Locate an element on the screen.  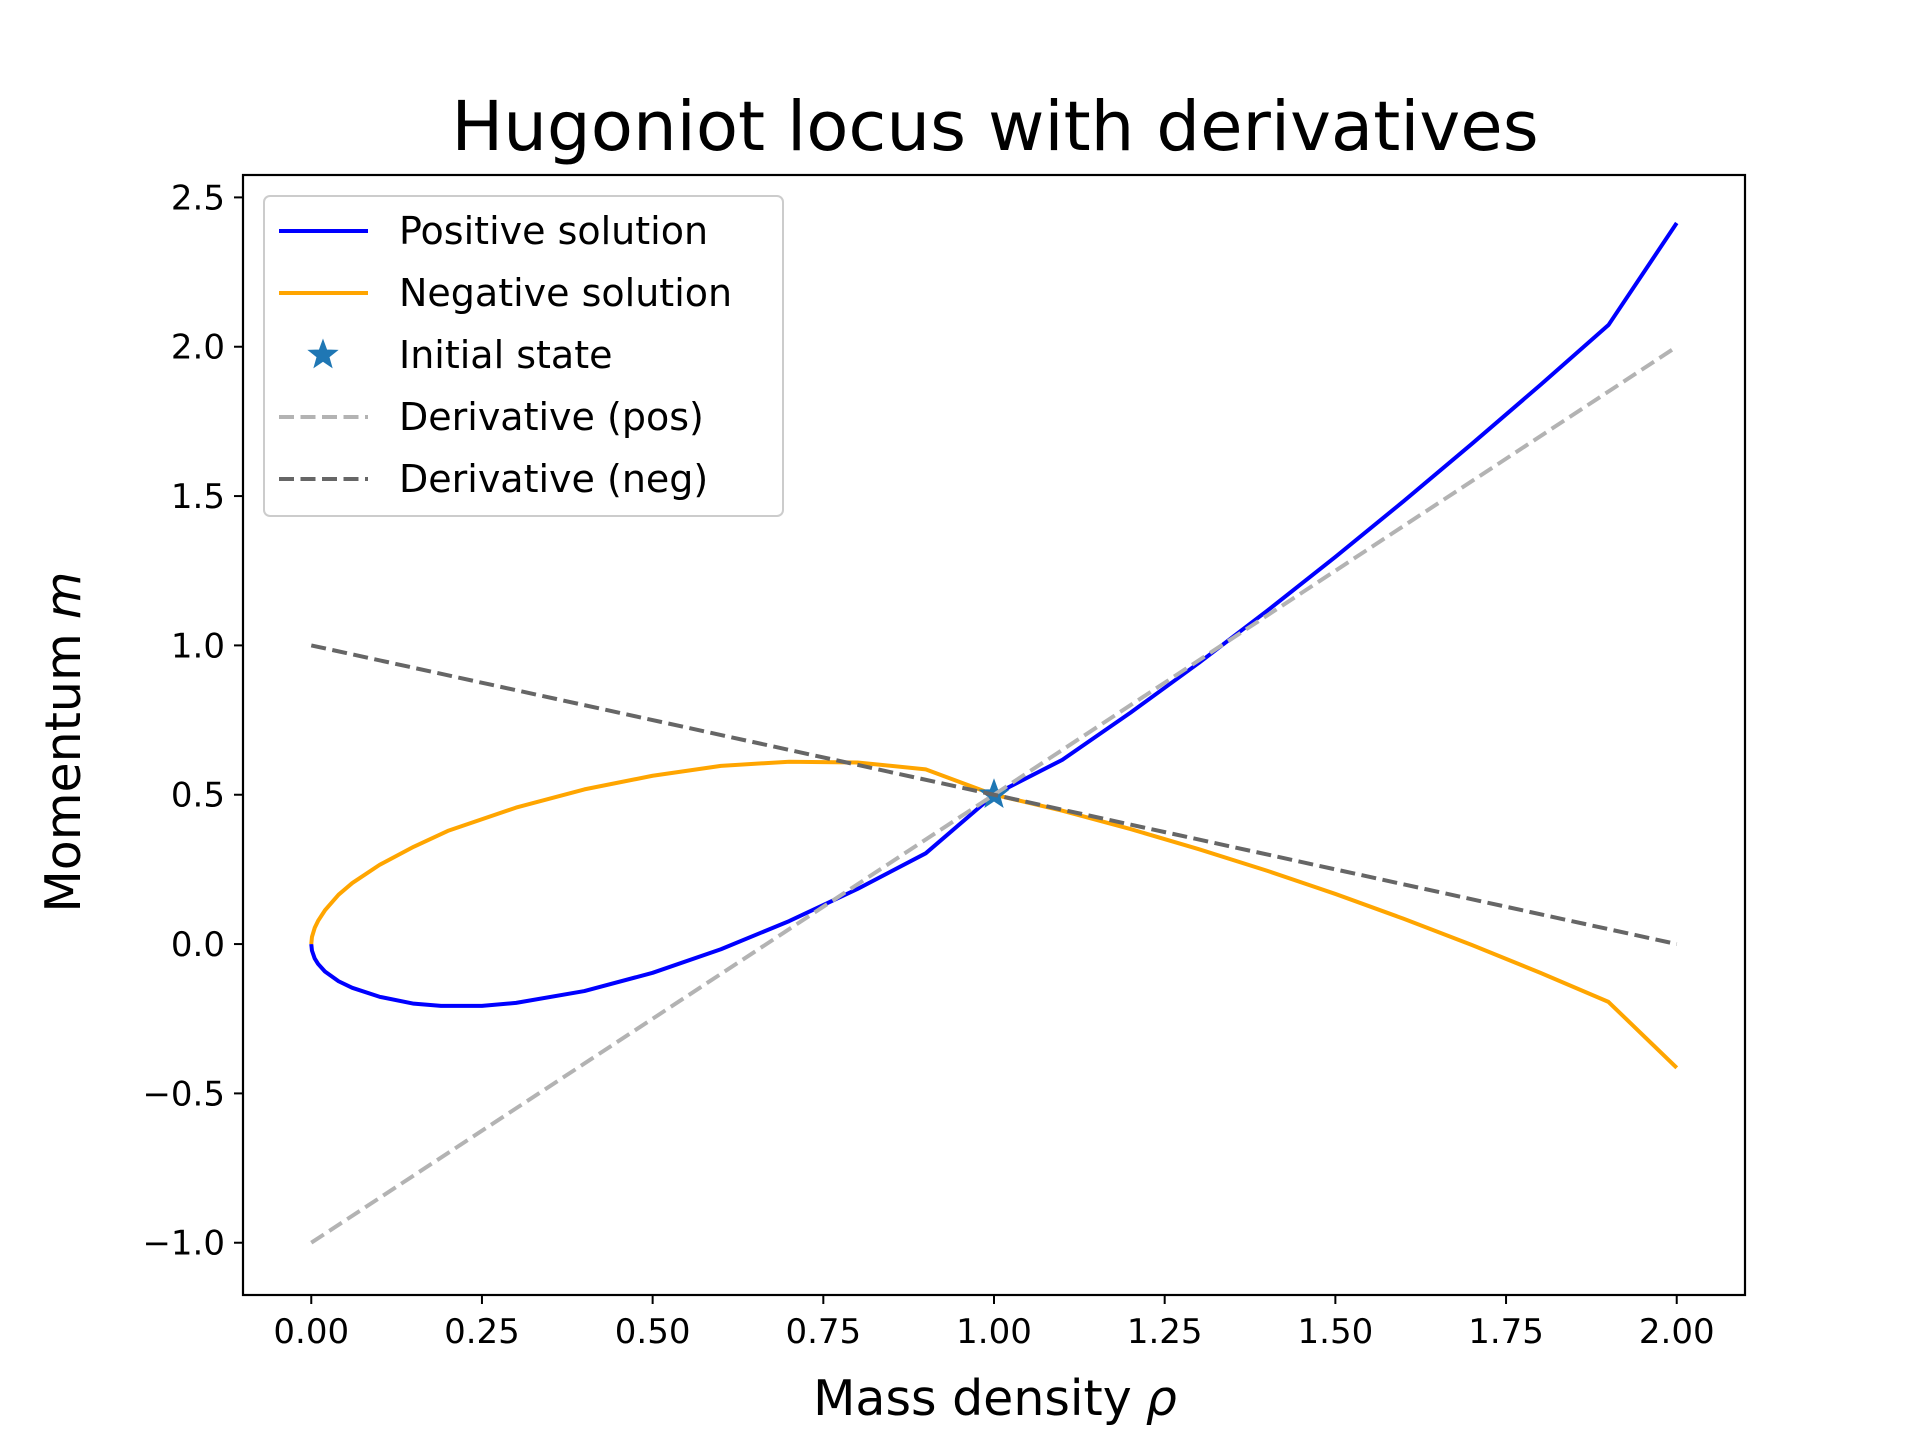
legend-label-initial-state: Initial state is located at coordinates (506, 355).